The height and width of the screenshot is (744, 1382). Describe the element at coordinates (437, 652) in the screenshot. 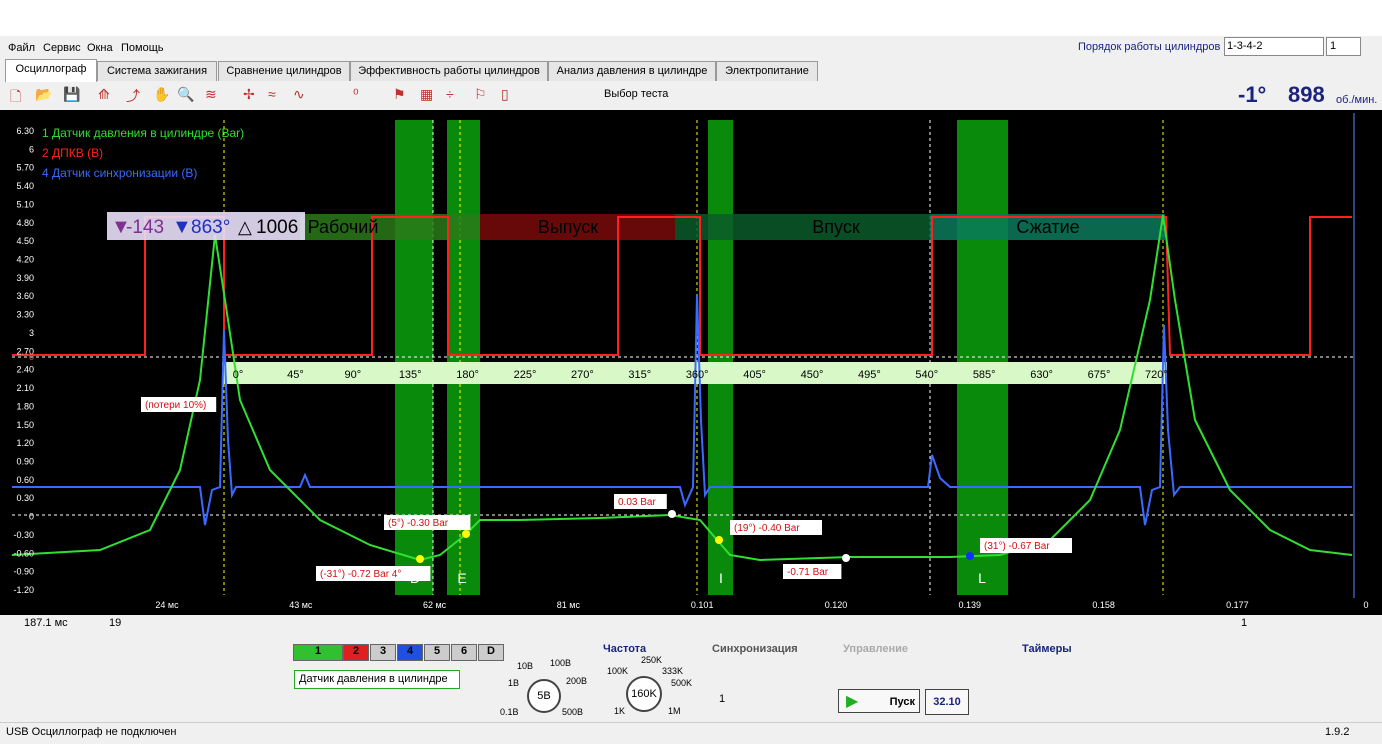

I see `channel-button: 5` at that location.